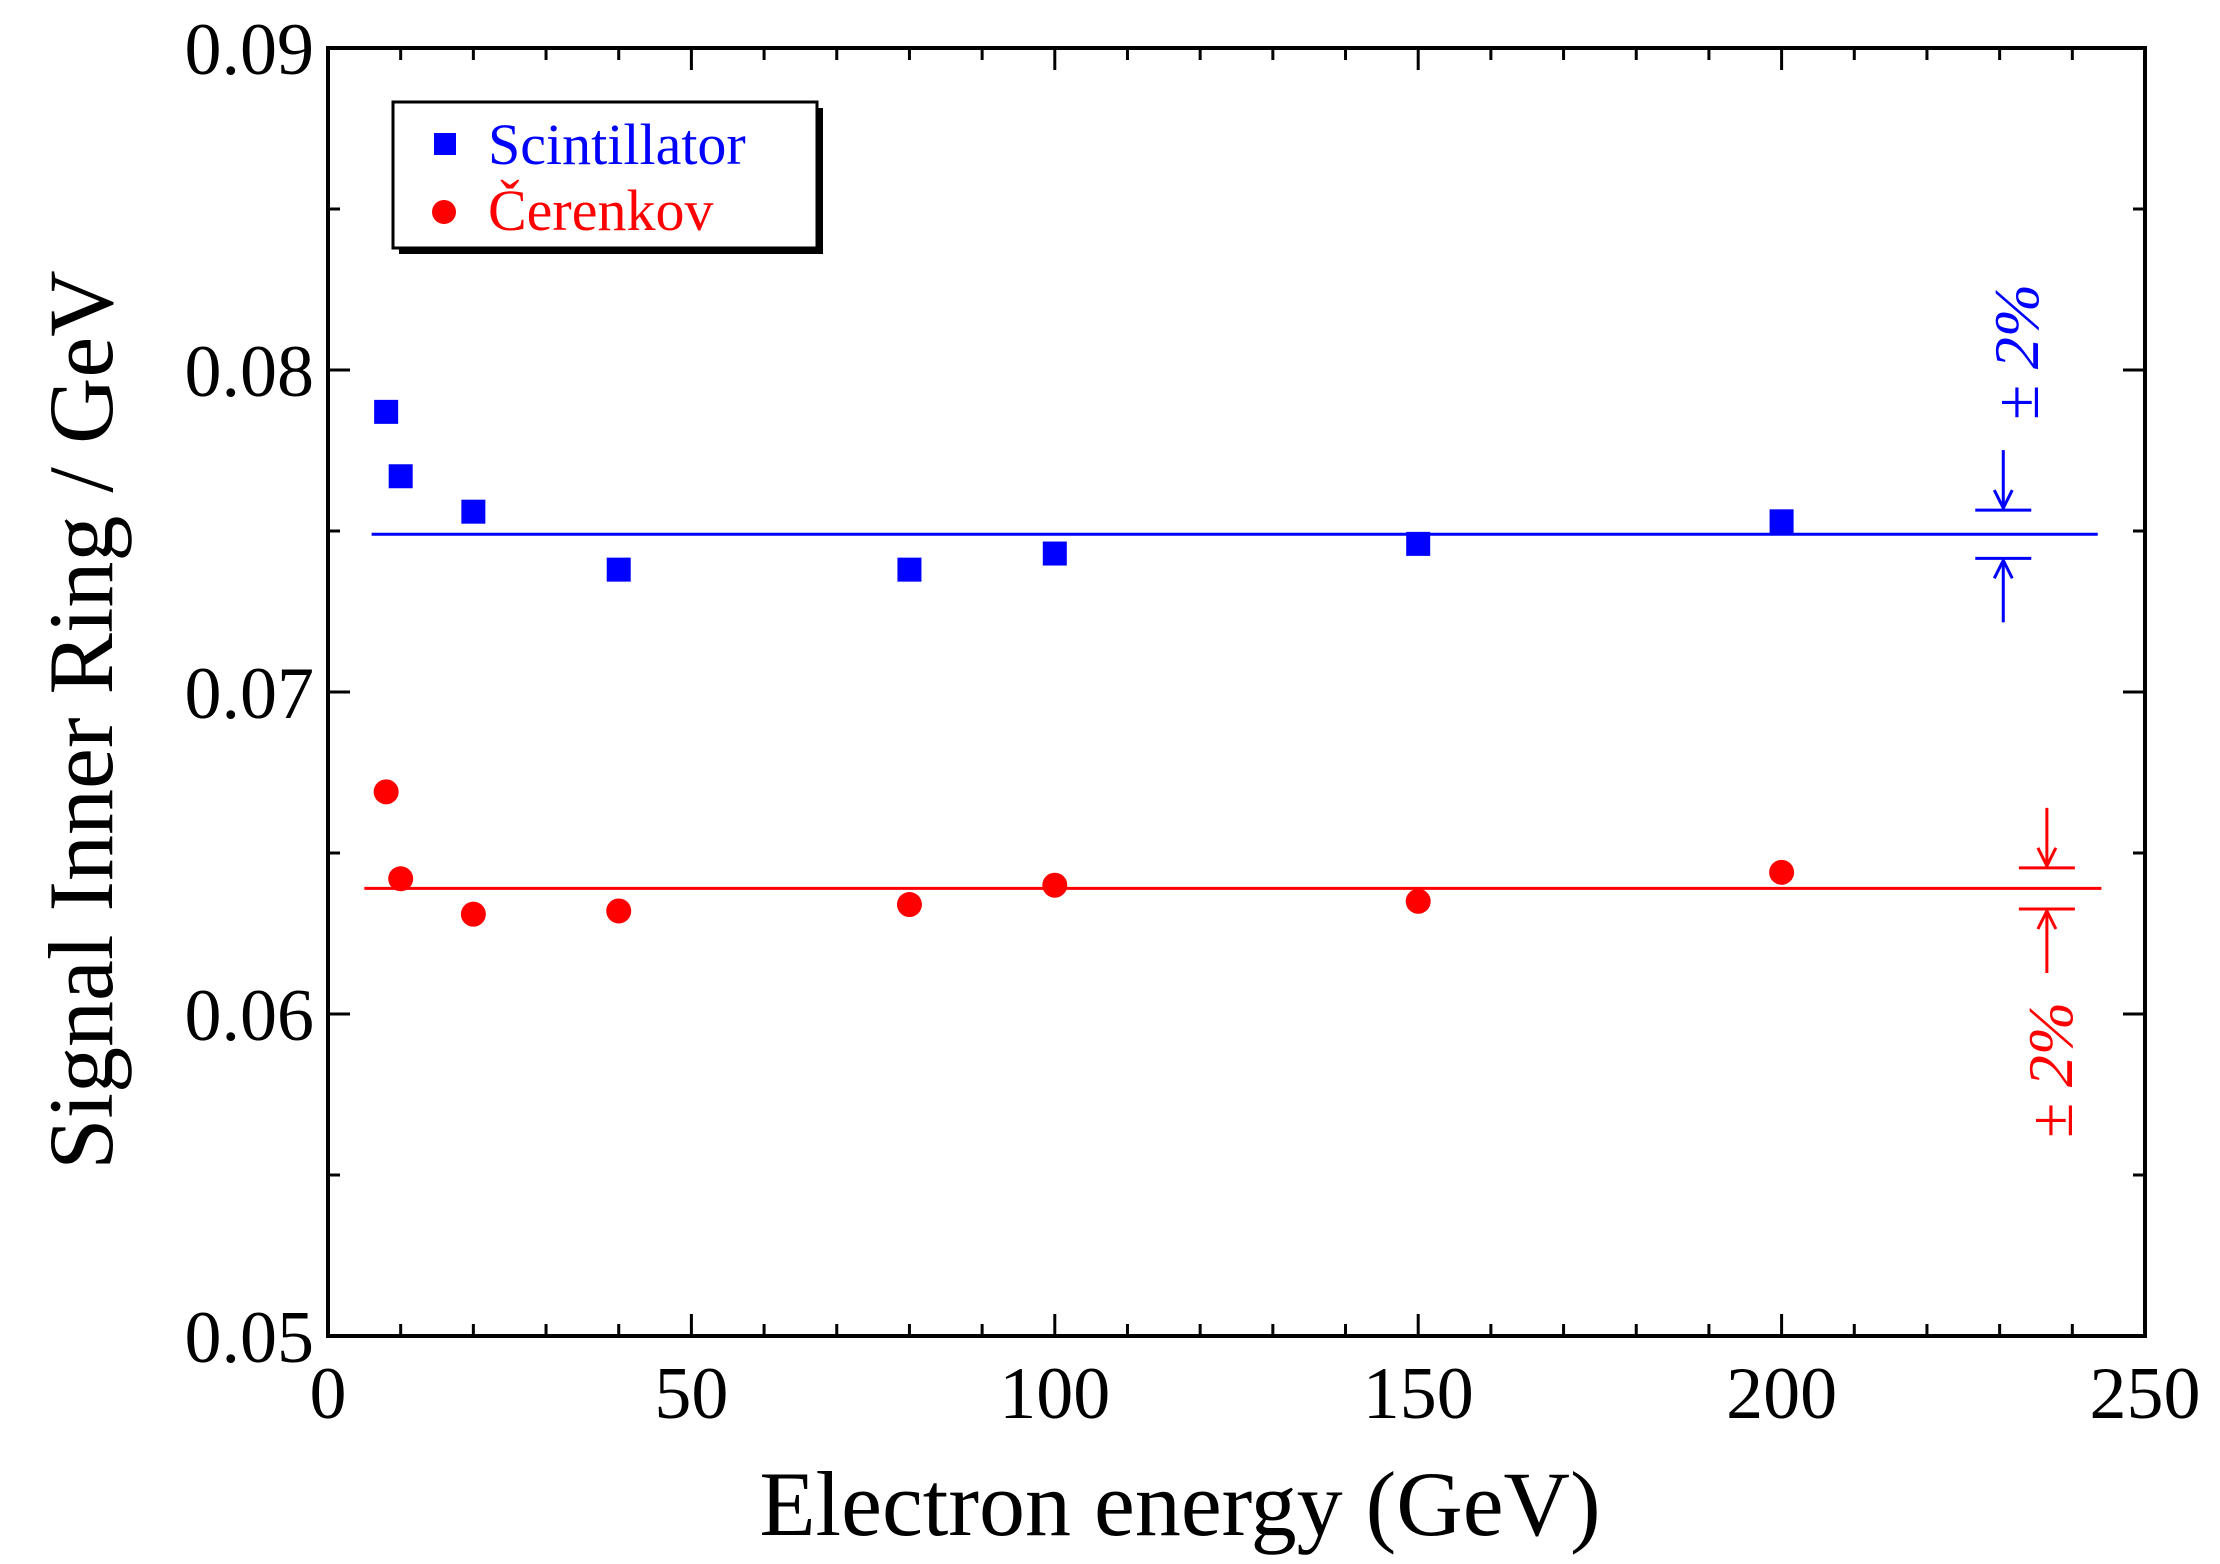  What do you see at coordinates (2016, 352) in the screenshot?
I see `annotation-scintillator-band: ± 2%` at bounding box center [2016, 352].